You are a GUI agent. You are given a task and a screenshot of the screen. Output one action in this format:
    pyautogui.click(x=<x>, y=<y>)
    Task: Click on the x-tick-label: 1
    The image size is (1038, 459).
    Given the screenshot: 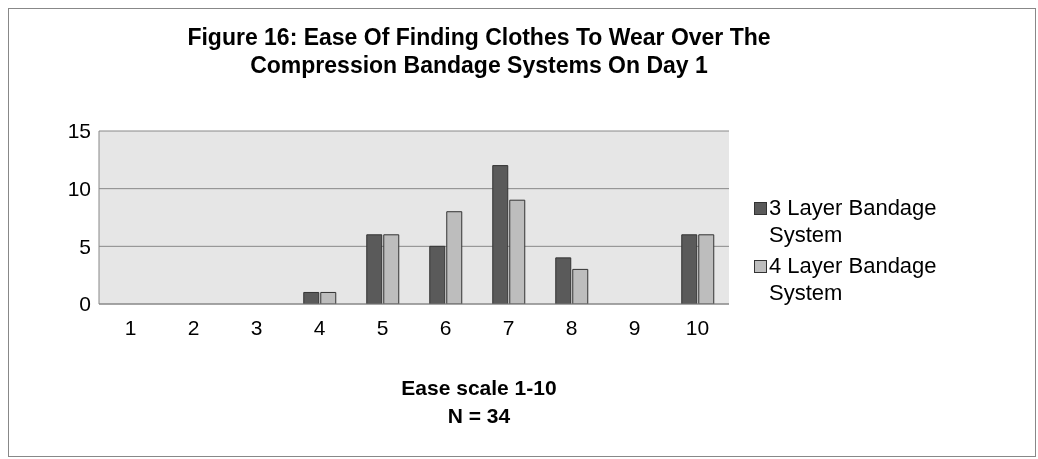 What is the action you would take?
    pyautogui.click(x=130, y=327)
    